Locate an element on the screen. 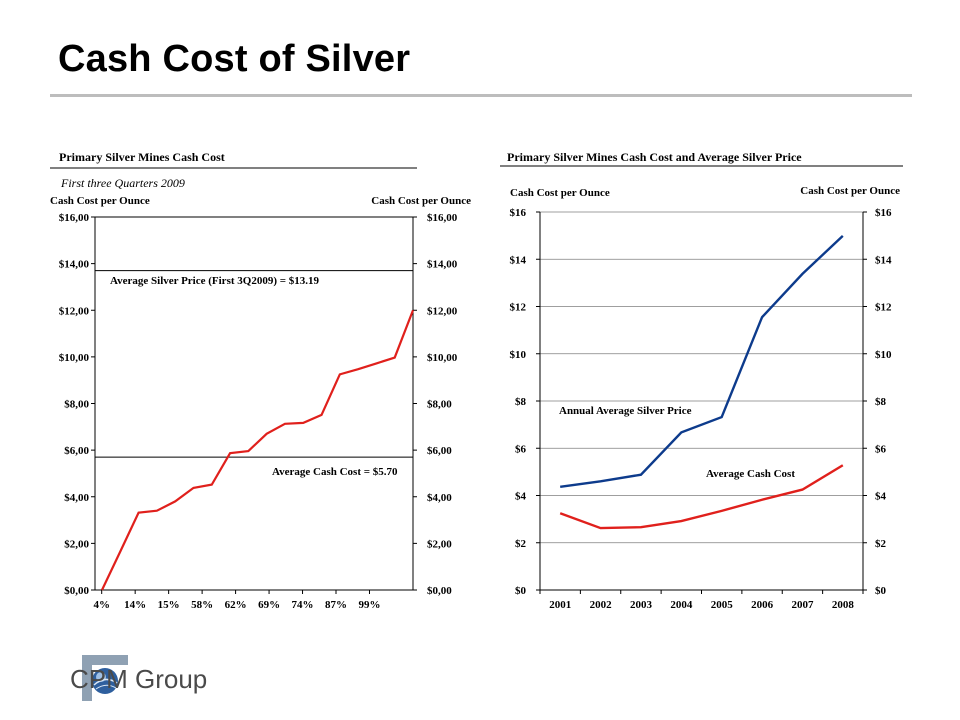 The height and width of the screenshot is (720, 960). left-ytick-label-right: $6,00 is located at coordinates (439, 451).